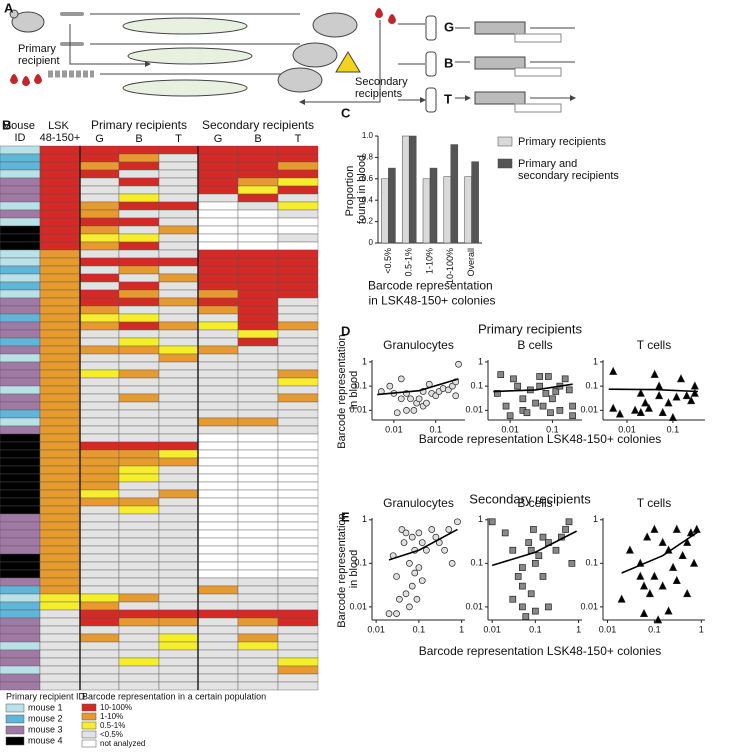  I want to click on plot-title: T cells, so click(654, 345).